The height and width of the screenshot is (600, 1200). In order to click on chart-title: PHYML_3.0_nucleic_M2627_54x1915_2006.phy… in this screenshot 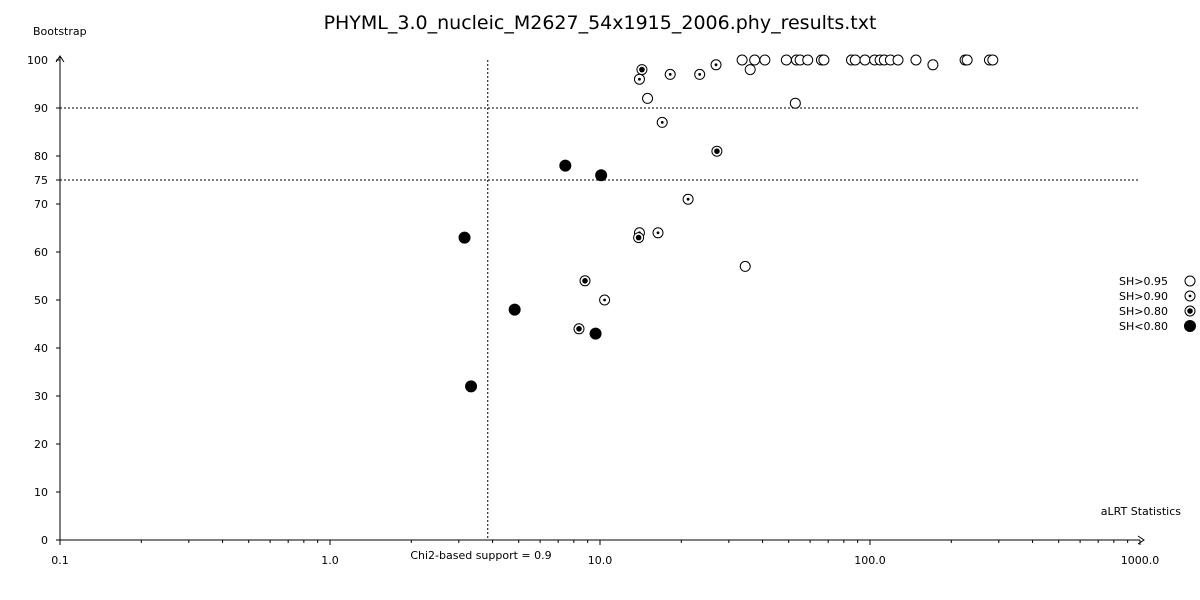, I will do `click(600, 23)`.